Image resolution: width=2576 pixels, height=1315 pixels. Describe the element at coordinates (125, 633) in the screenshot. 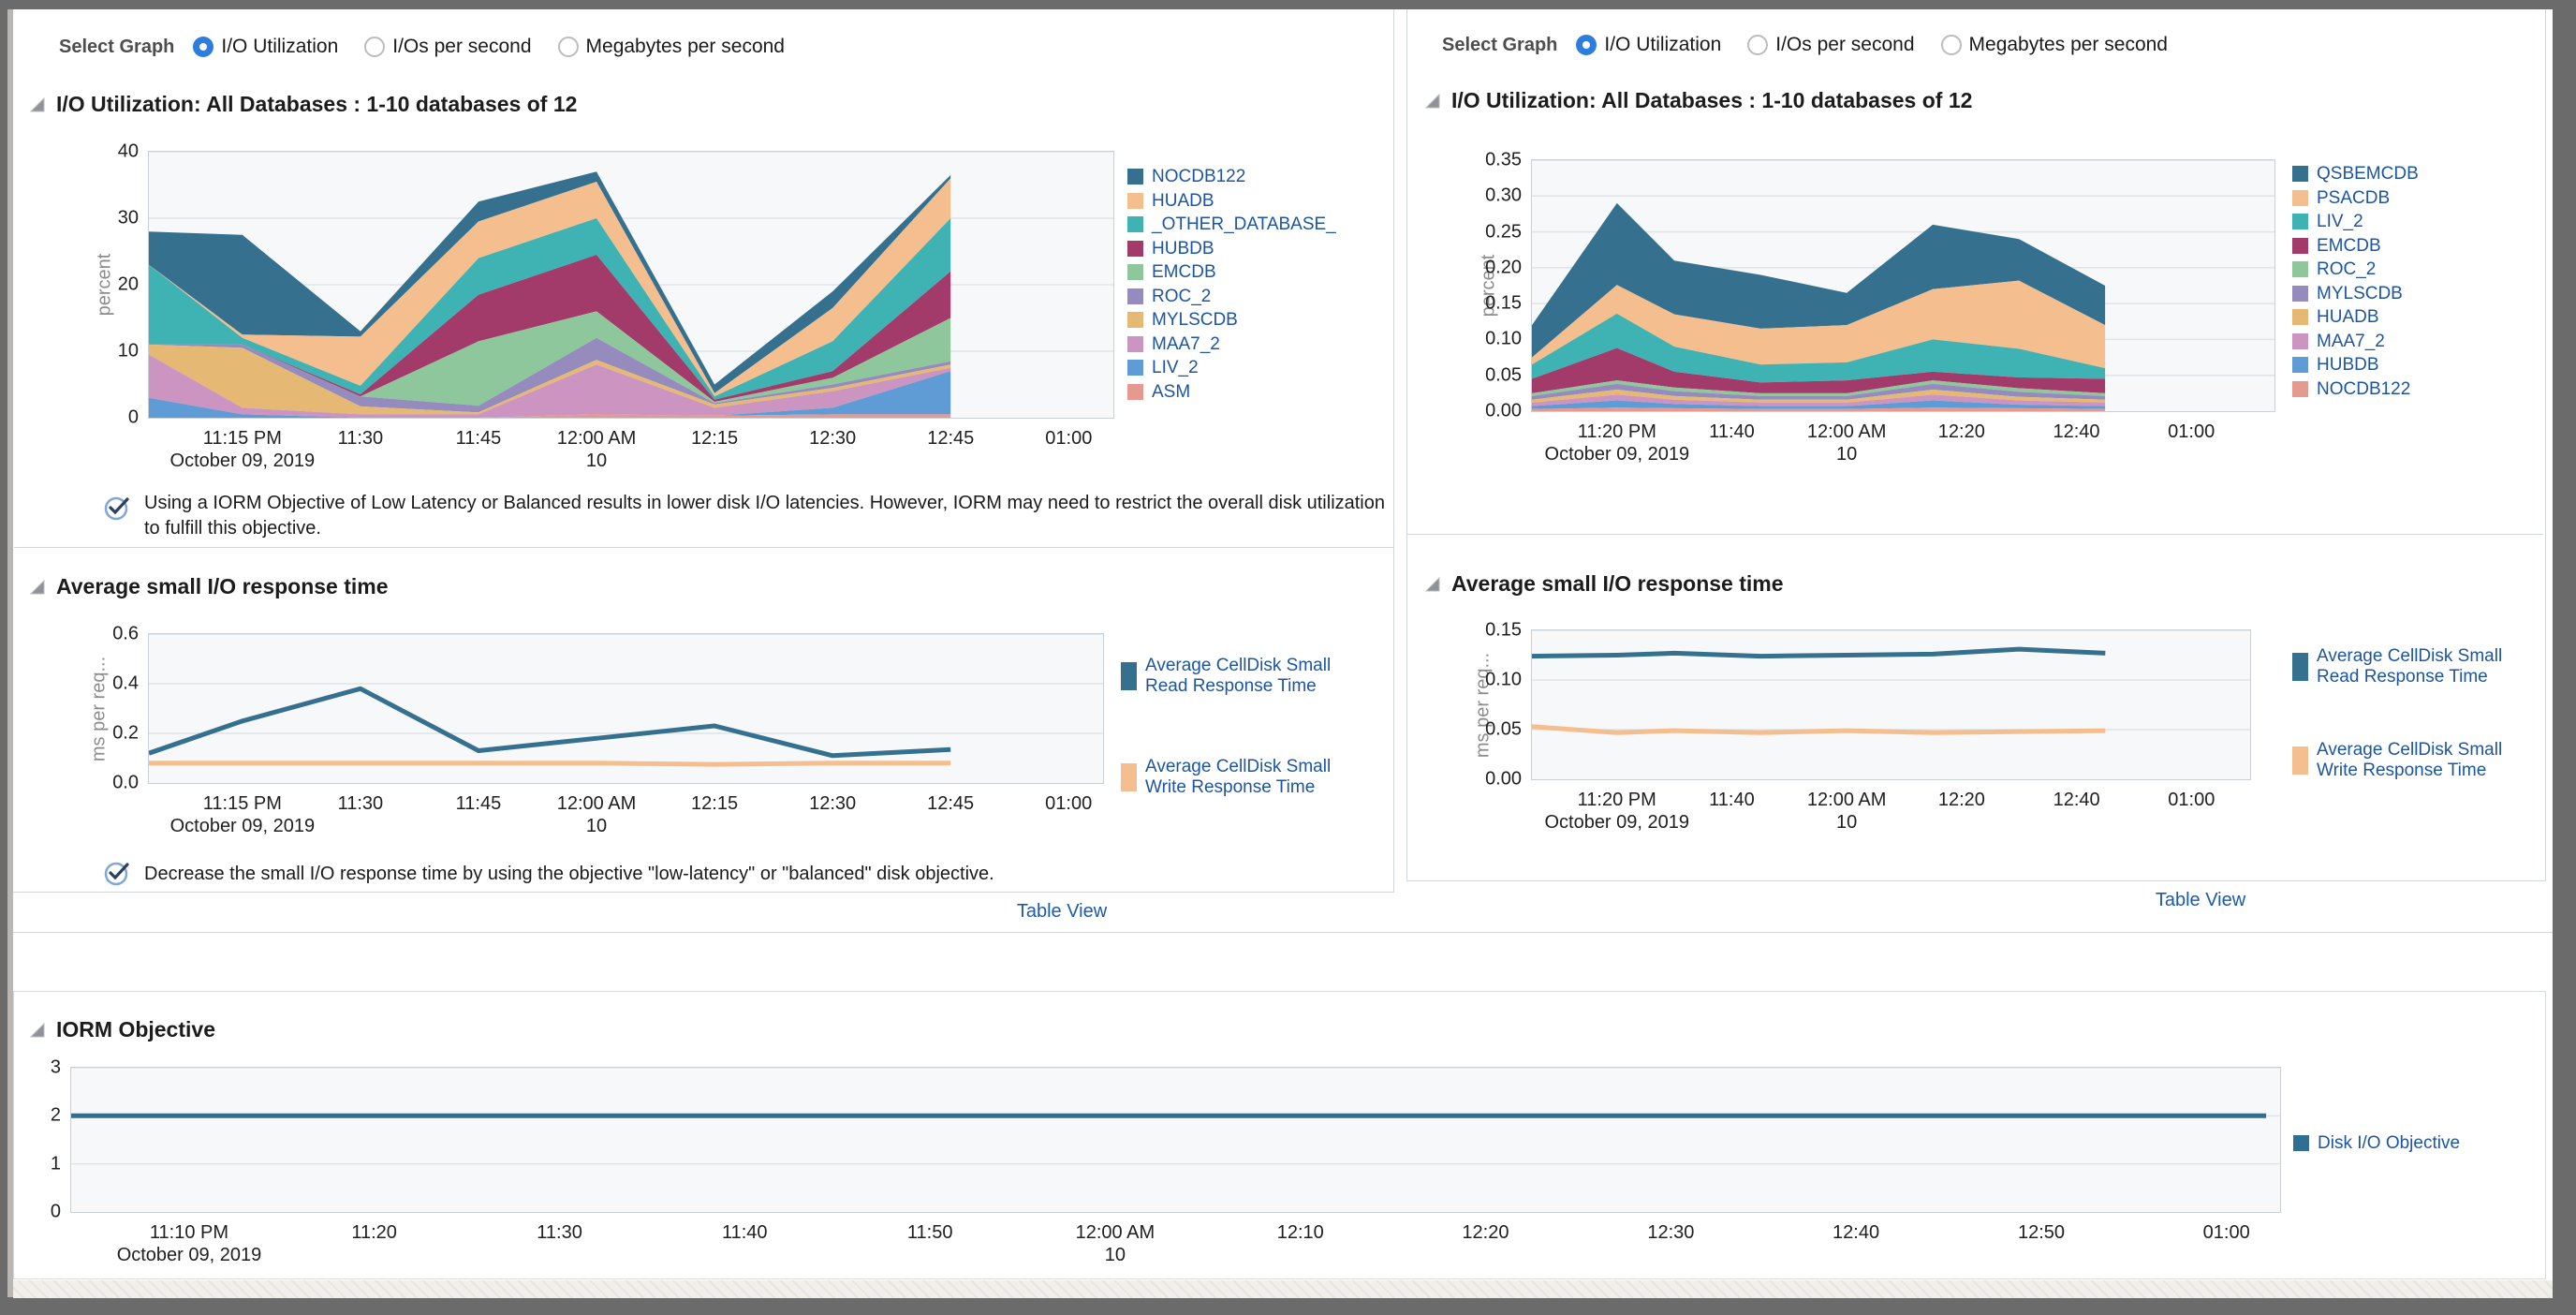

I see `y-tick-label: 0.6` at that location.